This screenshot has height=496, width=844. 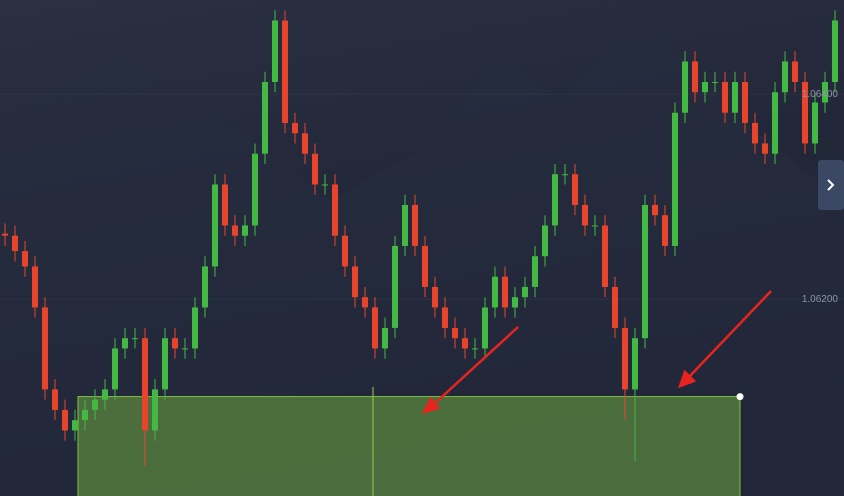 I want to click on side-button, so click(x=831, y=185).